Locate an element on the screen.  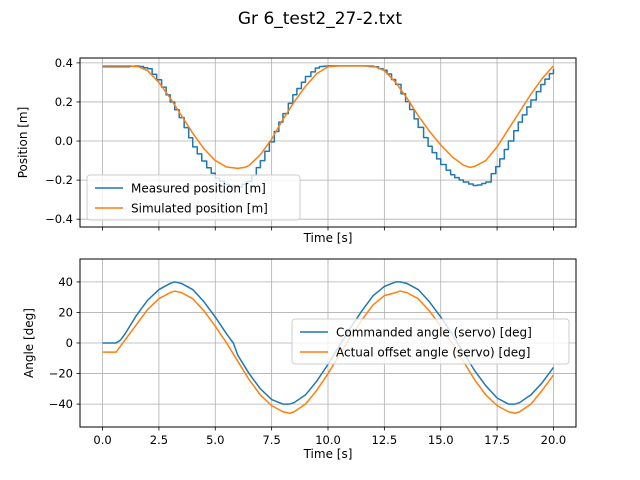
x-tick-label: 5.0 is located at coordinates (215, 440).